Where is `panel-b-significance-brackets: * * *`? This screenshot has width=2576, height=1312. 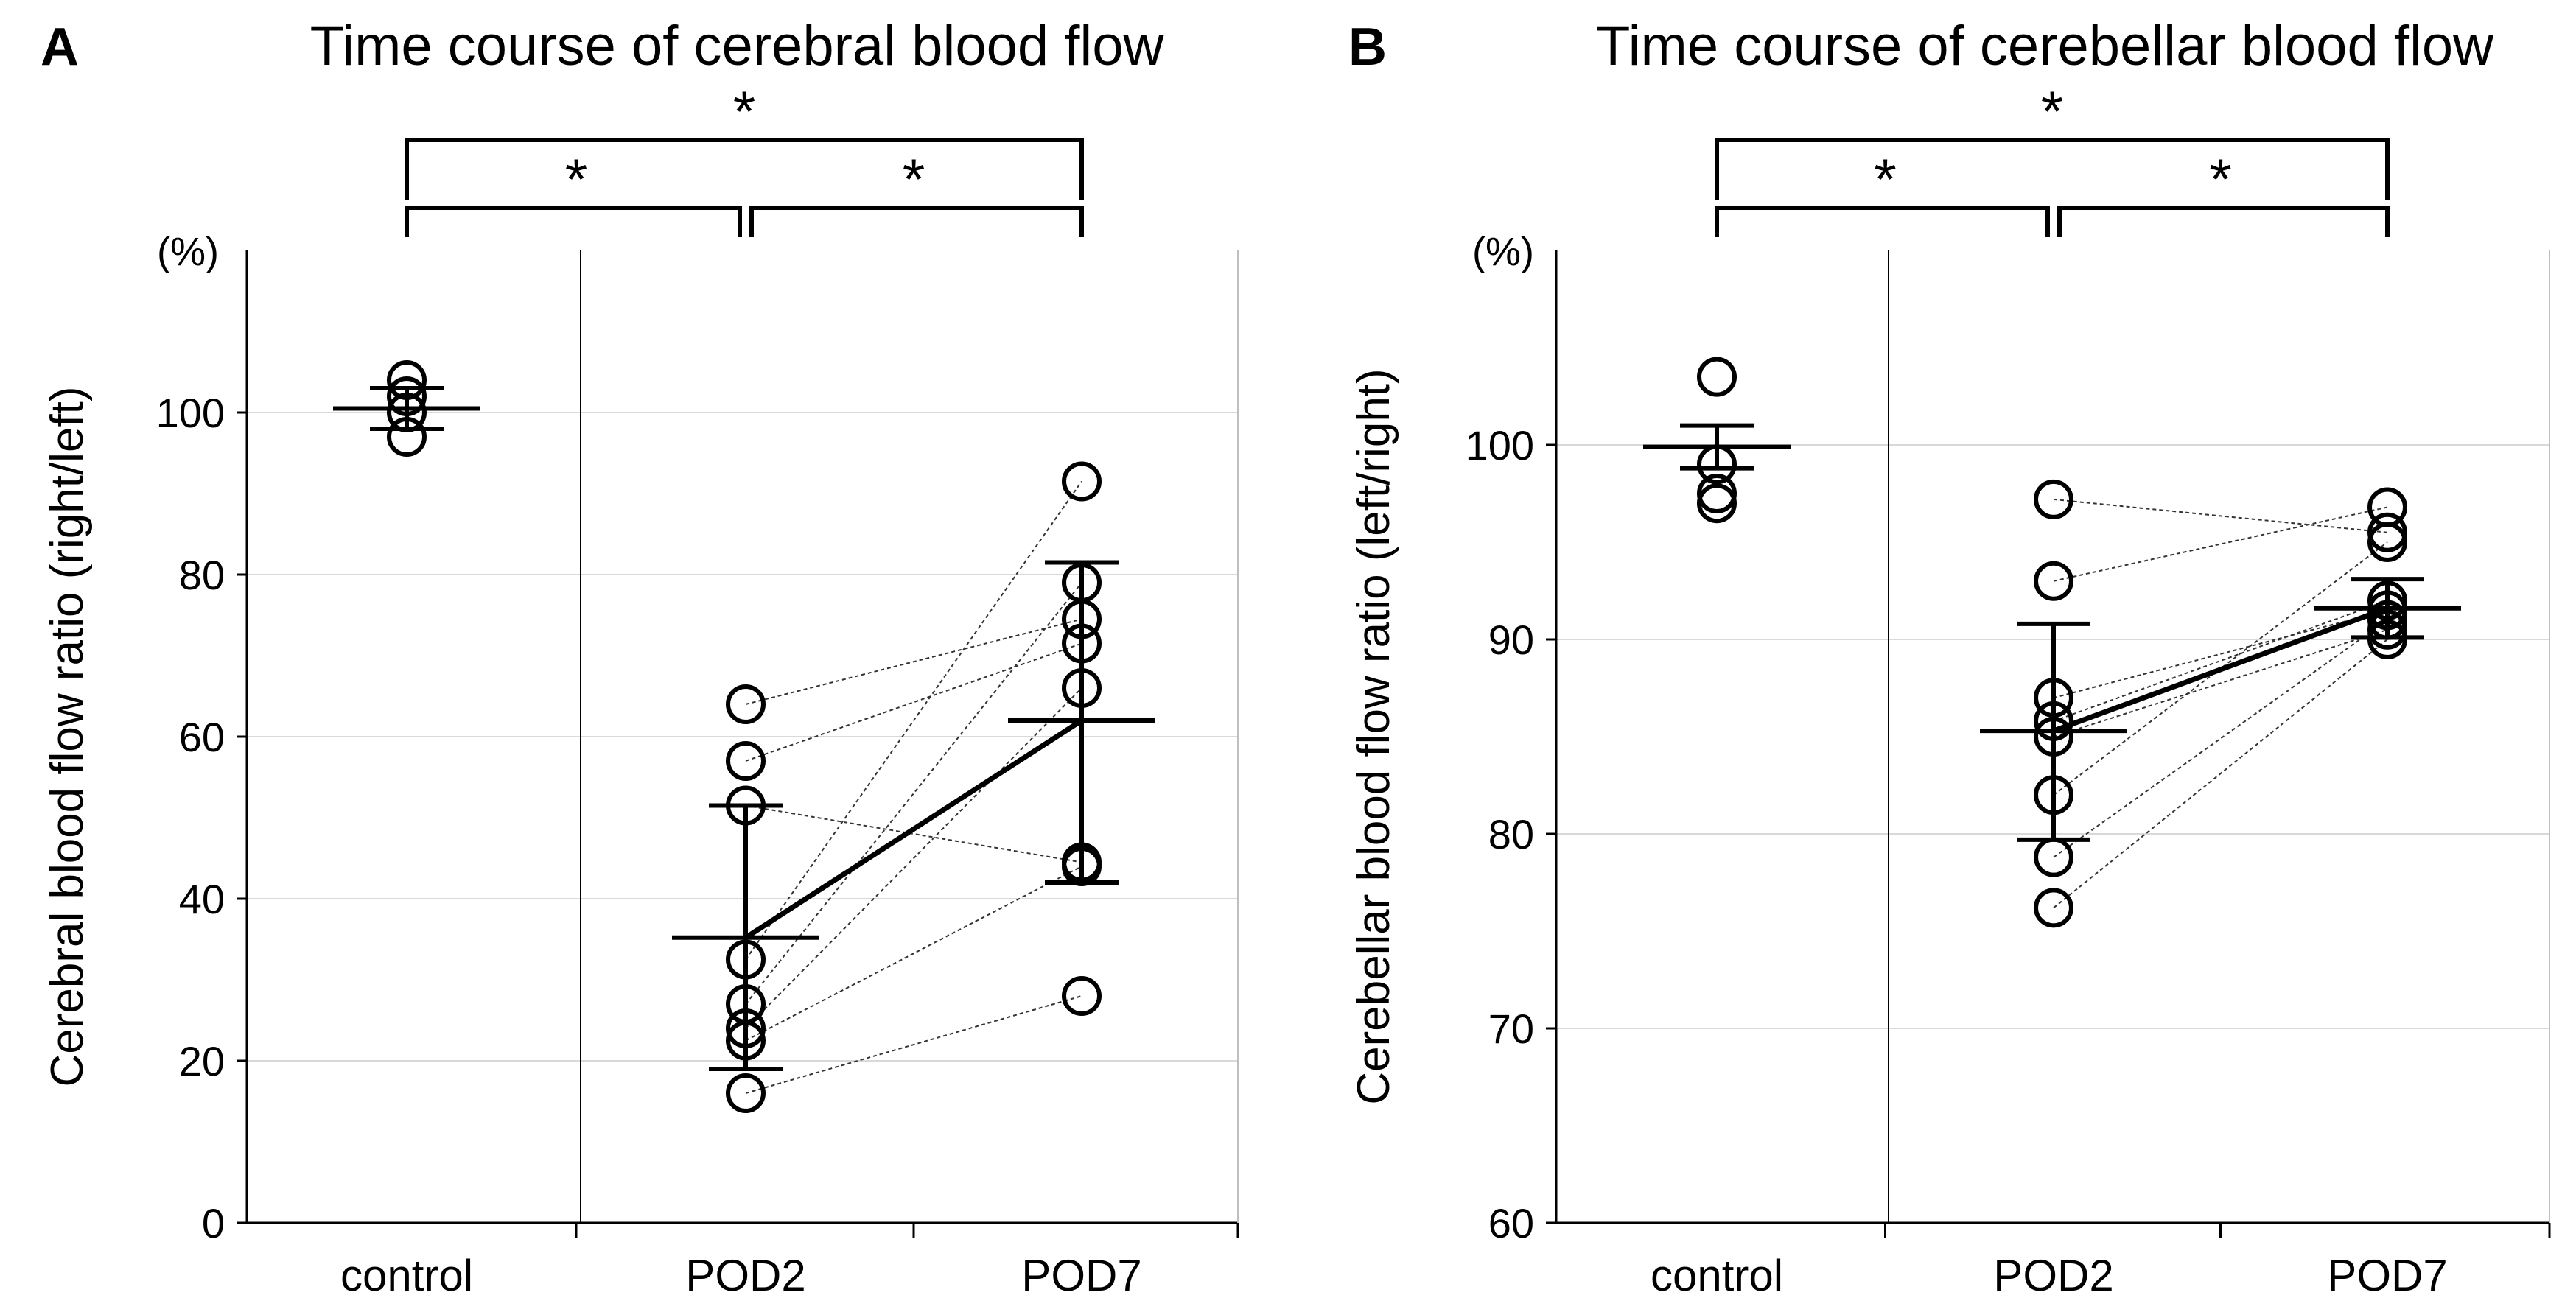
panel-b-significance-brackets: * * * is located at coordinates (2052, 158).